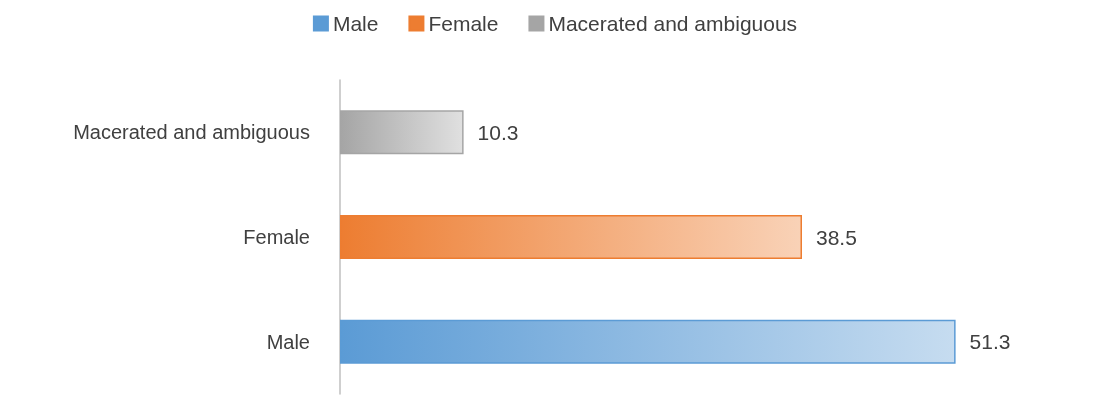 The image size is (1110, 412). What do you see at coordinates (288, 341) in the screenshot?
I see `y-tick-label: Male` at bounding box center [288, 341].